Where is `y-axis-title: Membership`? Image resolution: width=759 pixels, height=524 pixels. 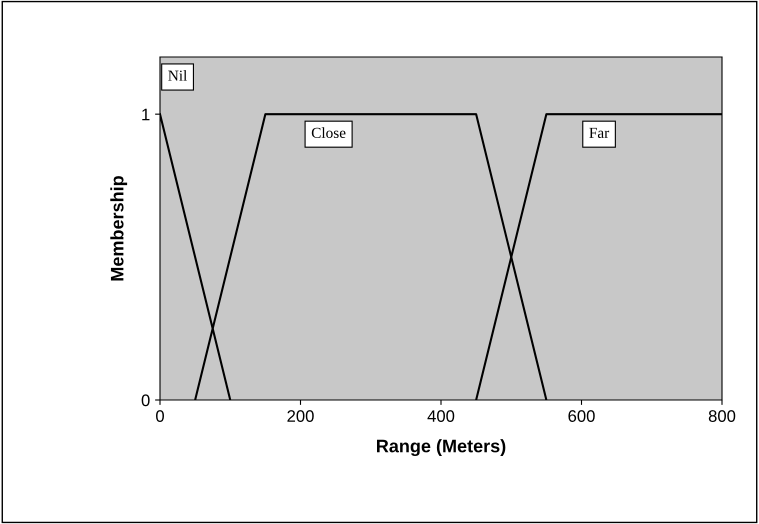
y-axis-title: Membership is located at coordinates (119, 228).